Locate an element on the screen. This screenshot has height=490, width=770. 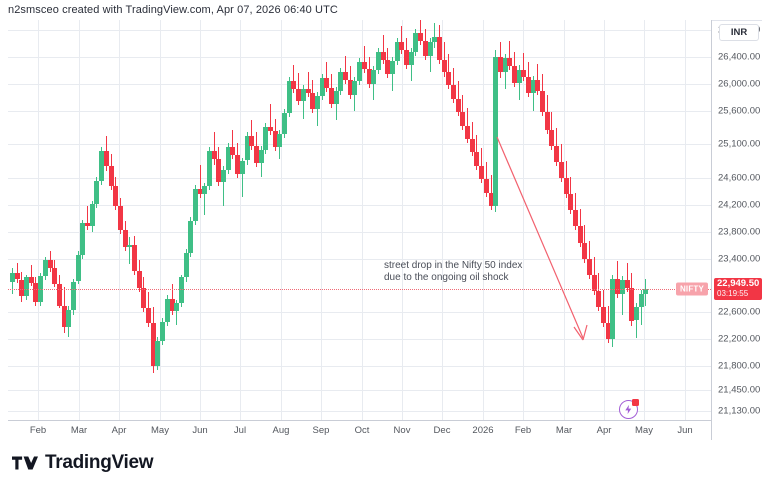
price-axis-label: 25,600.00 is located at coordinates (739, 111).